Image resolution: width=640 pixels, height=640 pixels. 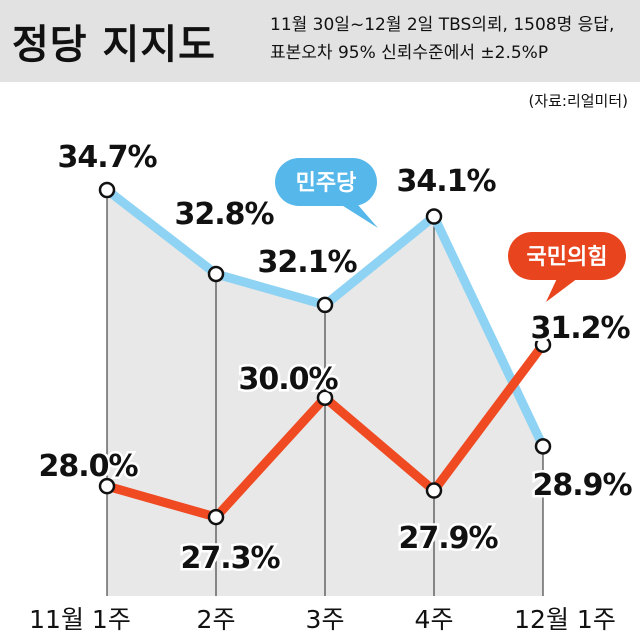 What do you see at coordinates (565, 619) in the screenshot?
I see `x-tick-label: 12월 1주` at bounding box center [565, 619].